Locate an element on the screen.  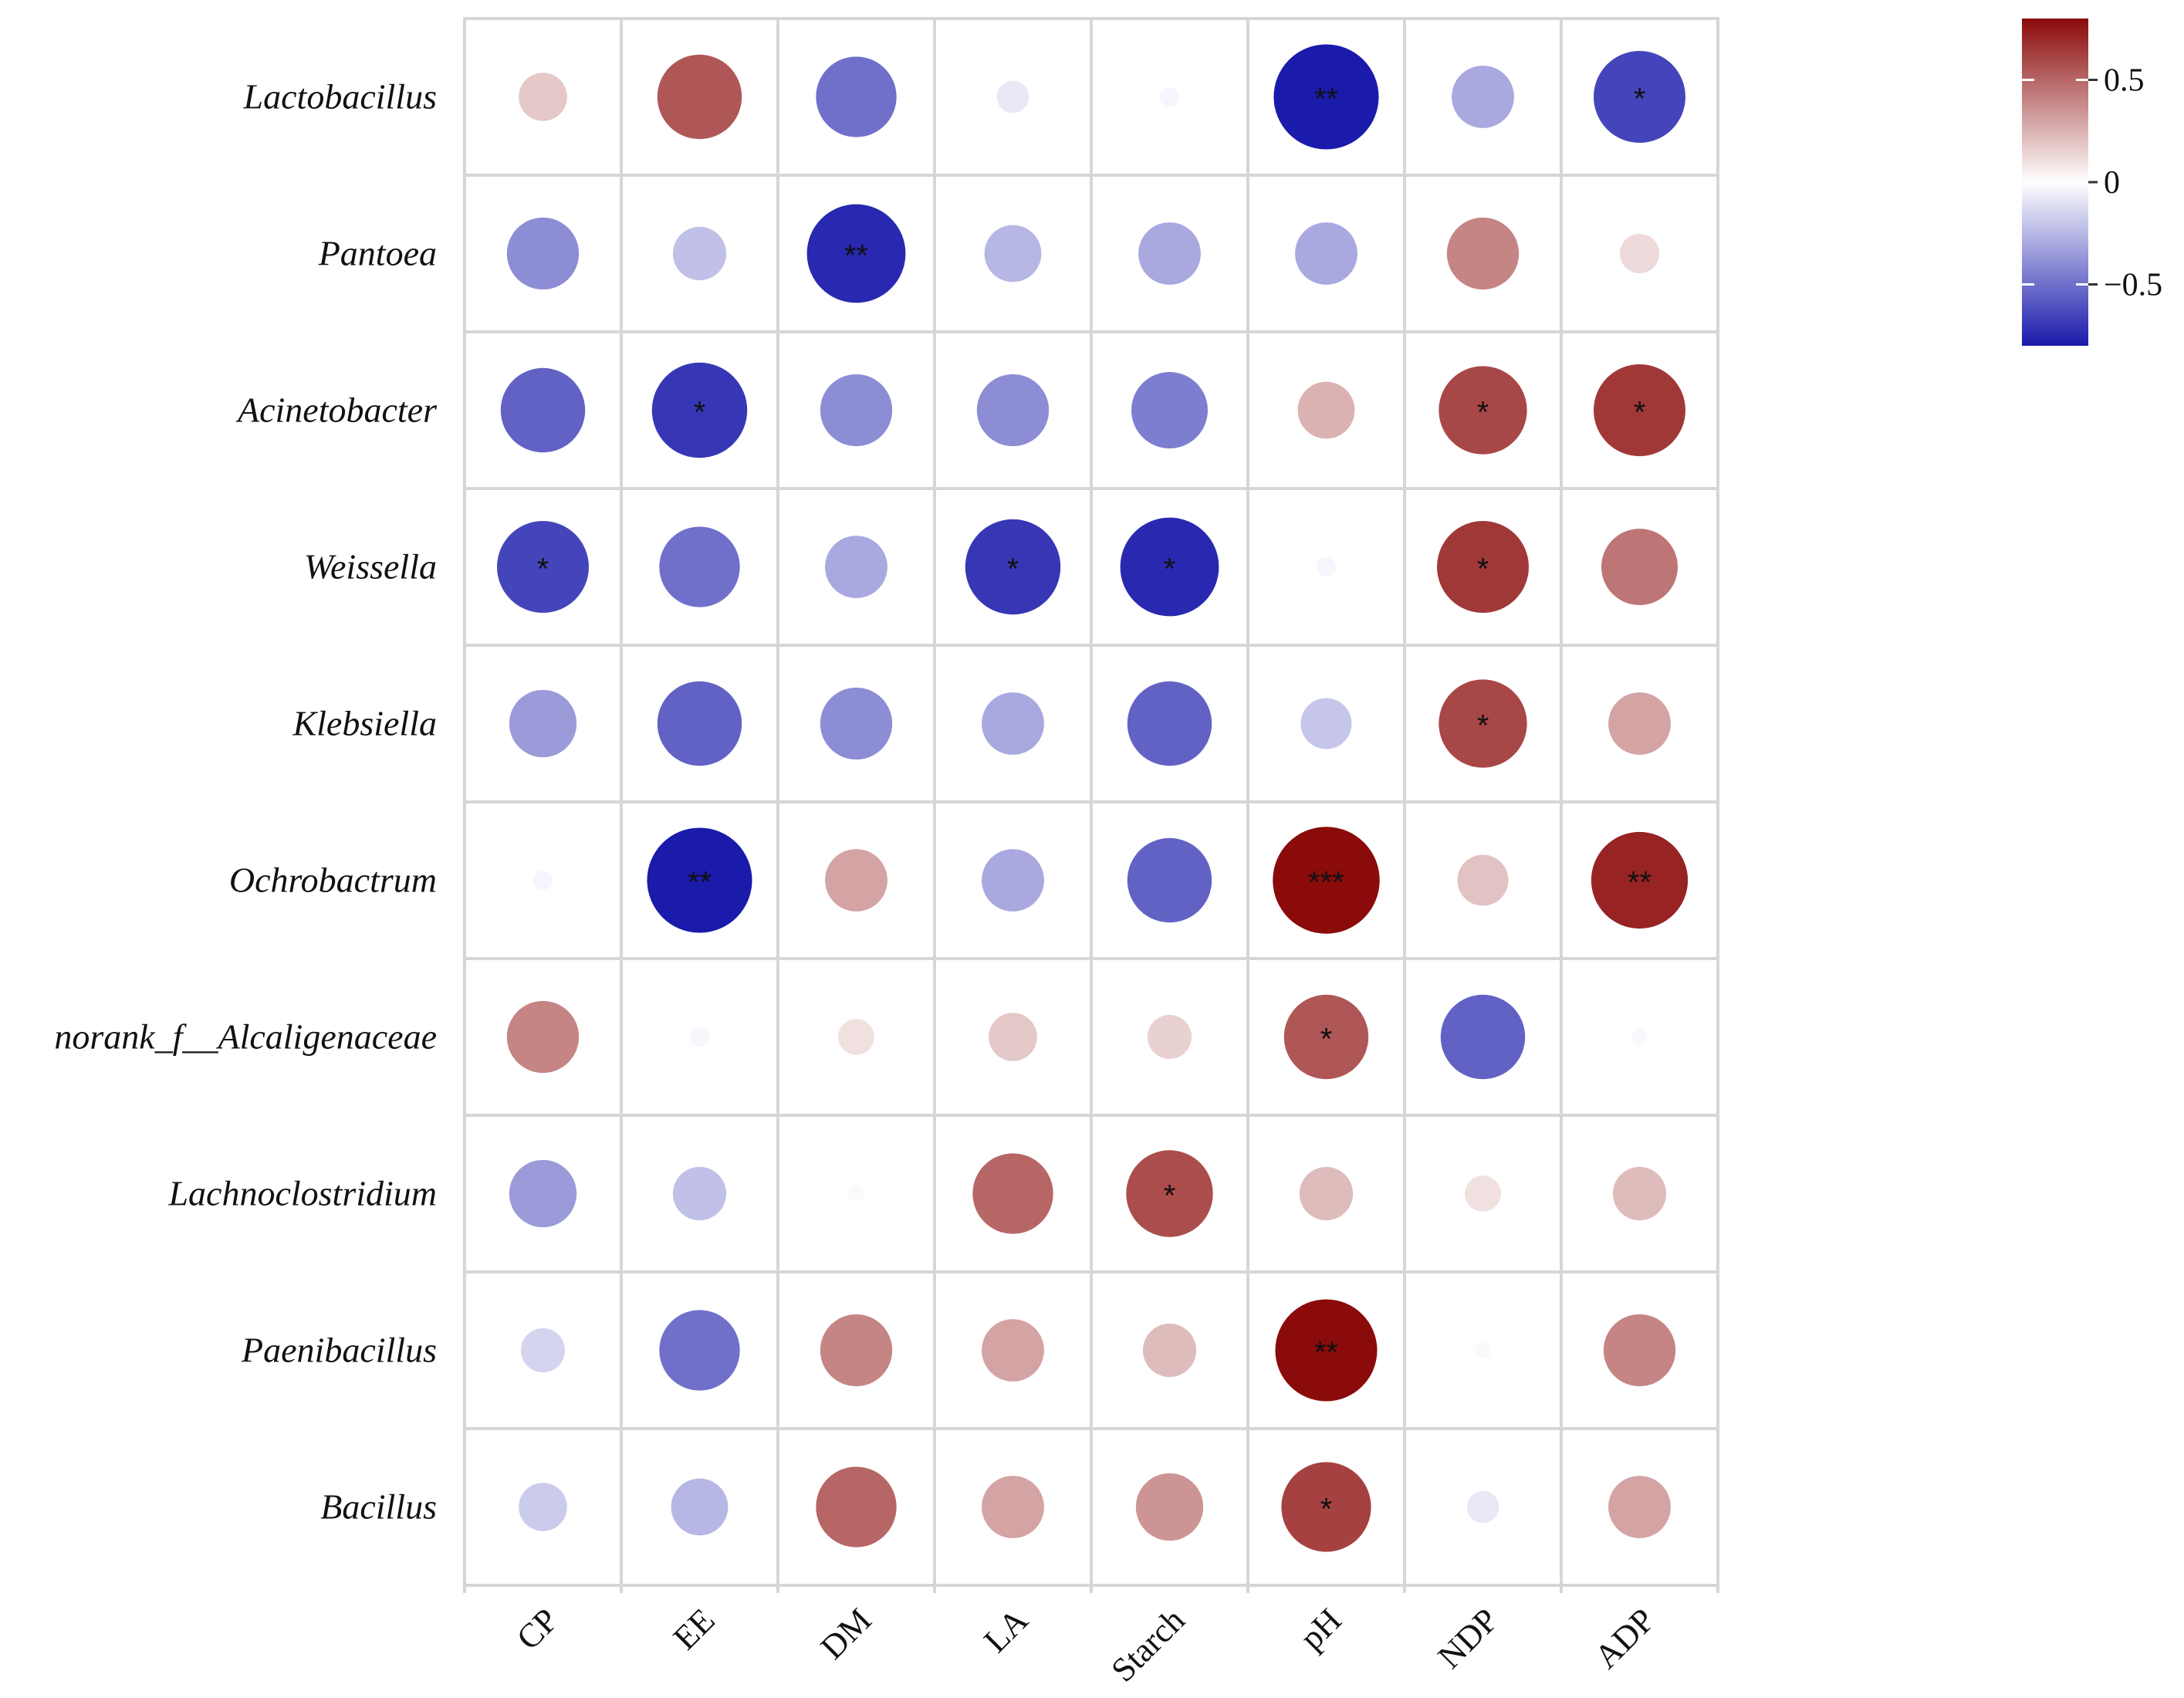
correlation-circle-Bacillus-NDP is located at coordinates (1482, 1507).